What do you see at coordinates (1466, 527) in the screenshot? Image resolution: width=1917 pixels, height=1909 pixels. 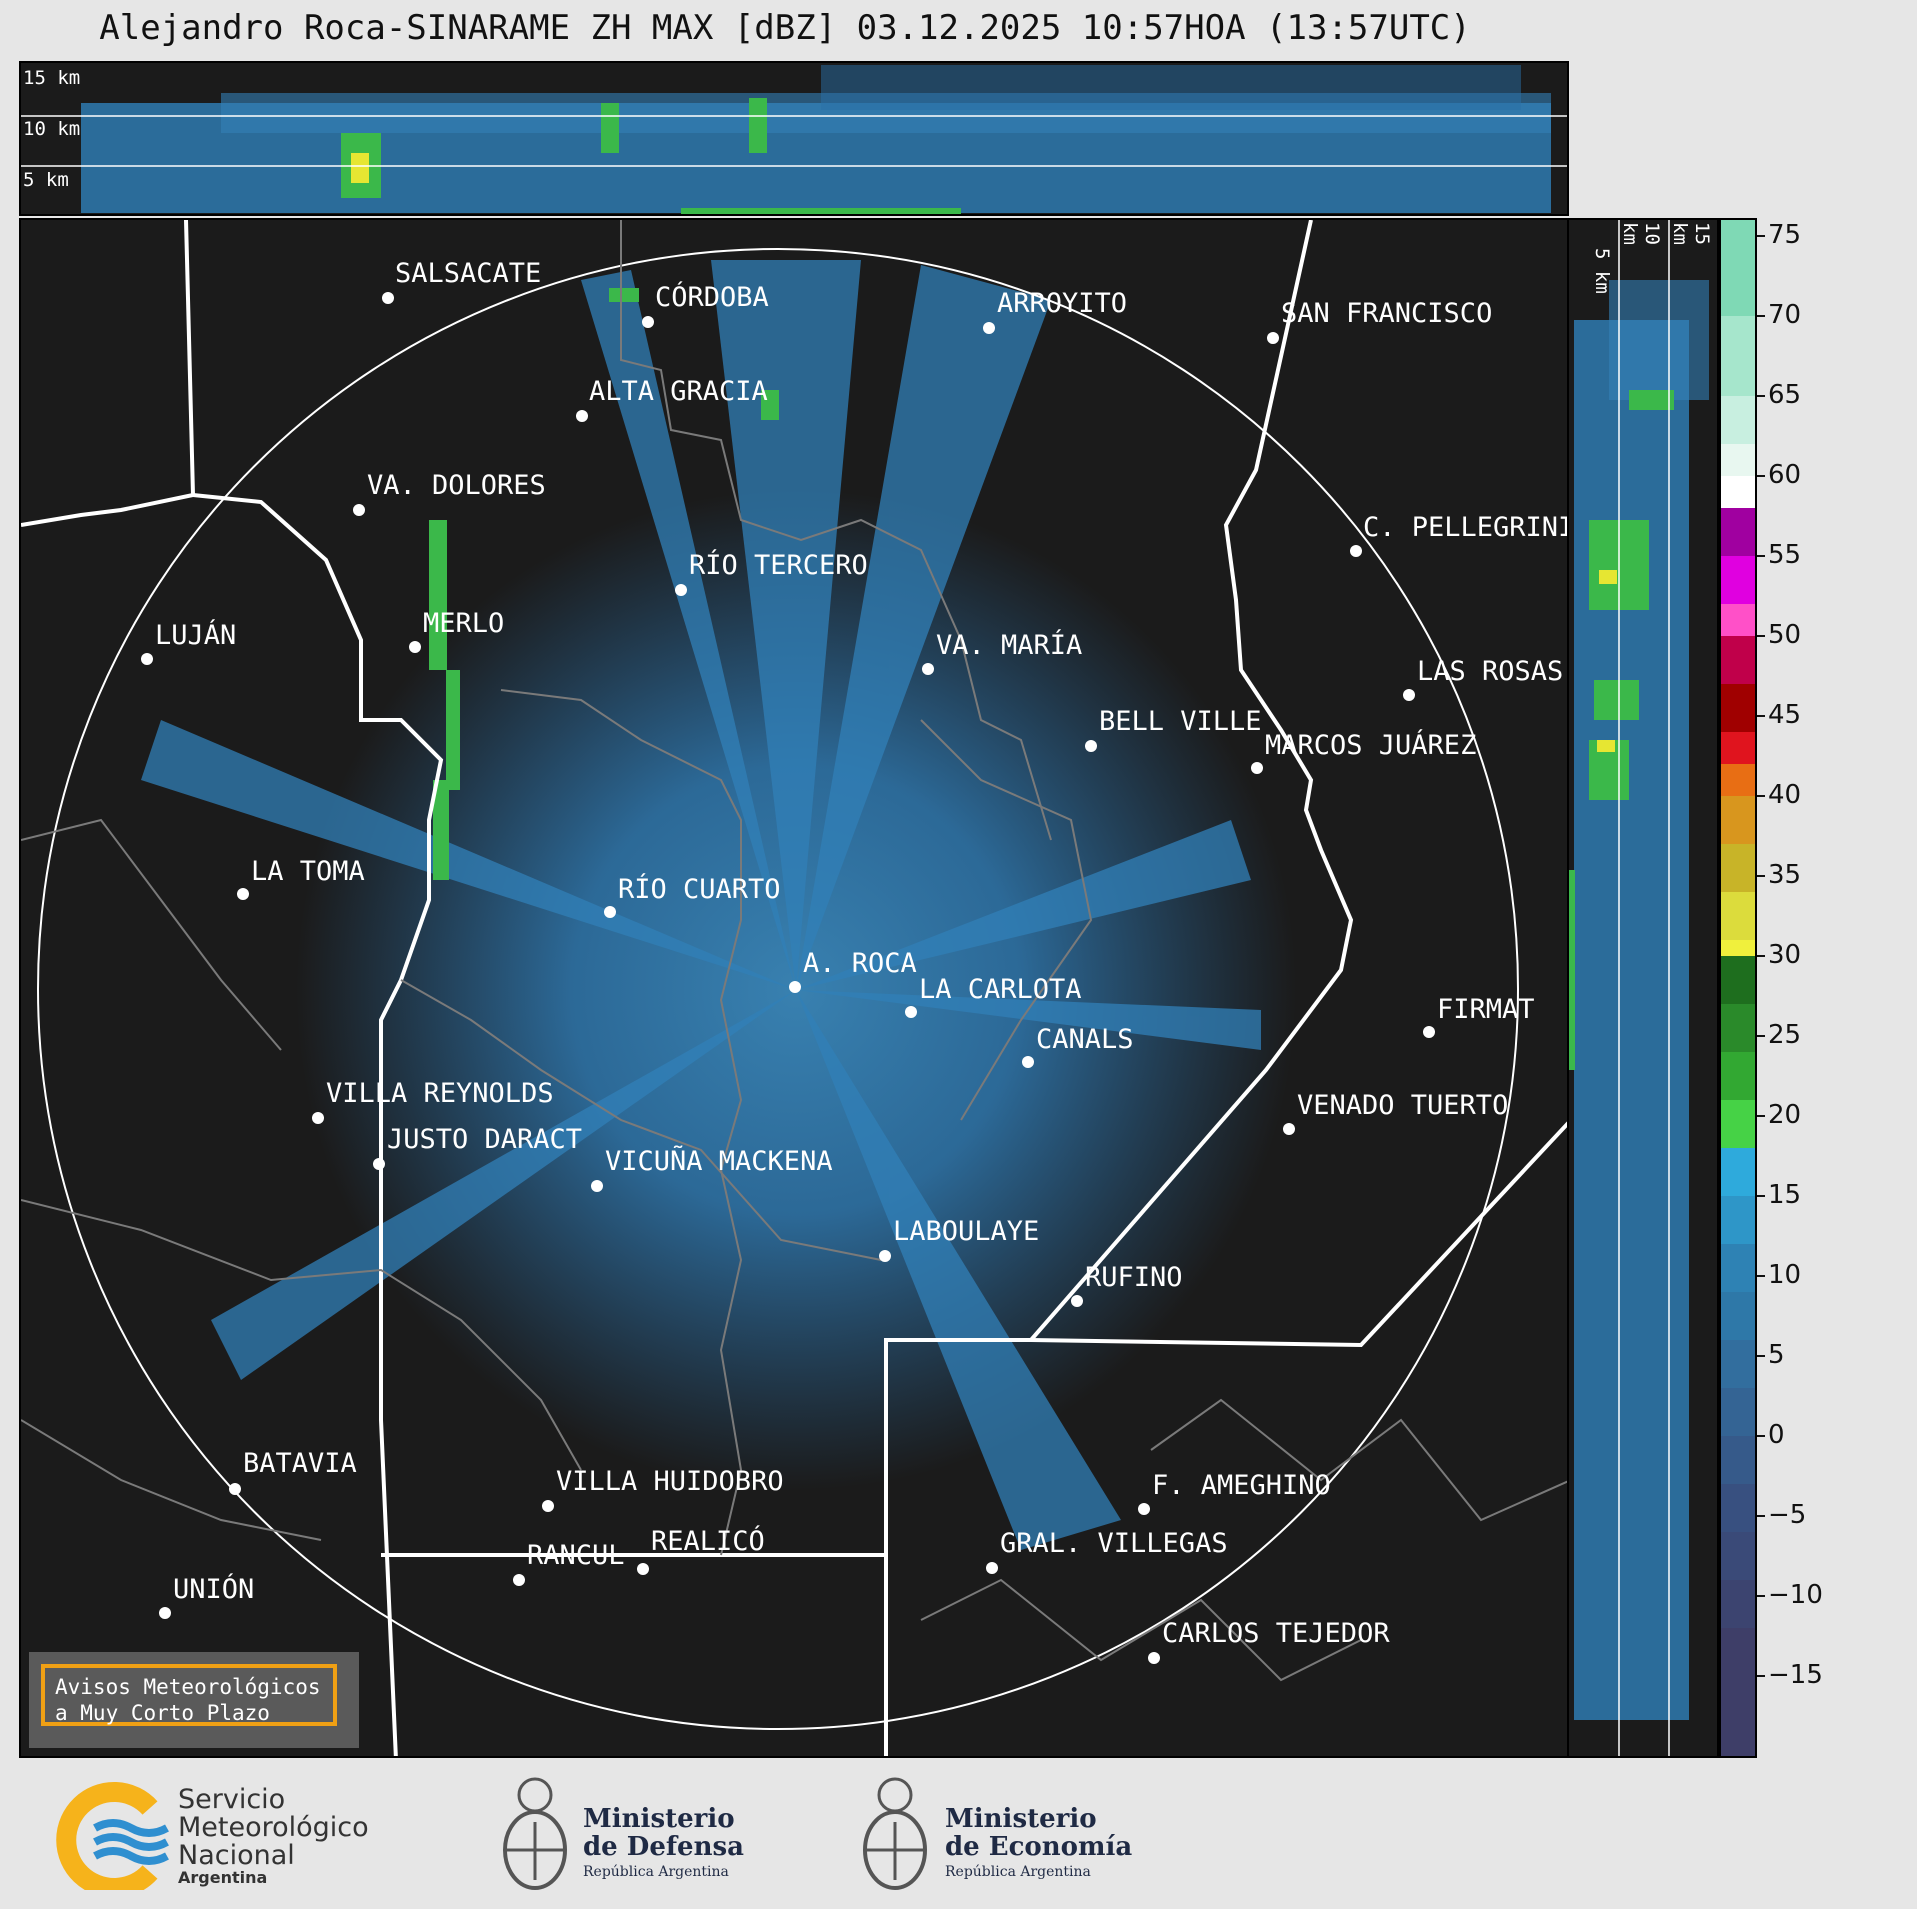 I see `city-label-c-pellegrini: C. PELLEGRINI` at bounding box center [1466, 527].